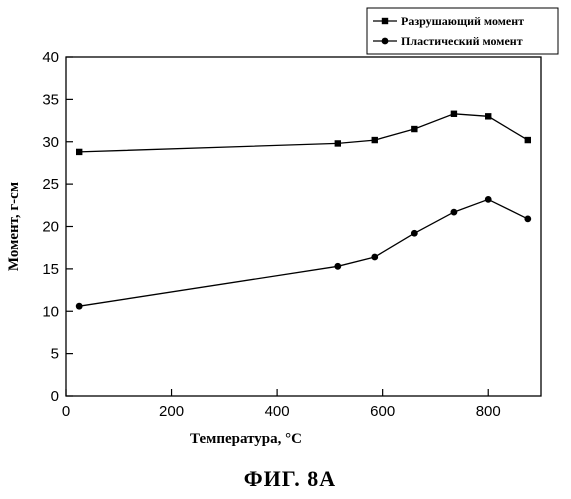 This screenshot has width=571, height=499. What do you see at coordinates (50, 99) in the screenshot?
I see `y-tick-label: 35` at bounding box center [50, 99].